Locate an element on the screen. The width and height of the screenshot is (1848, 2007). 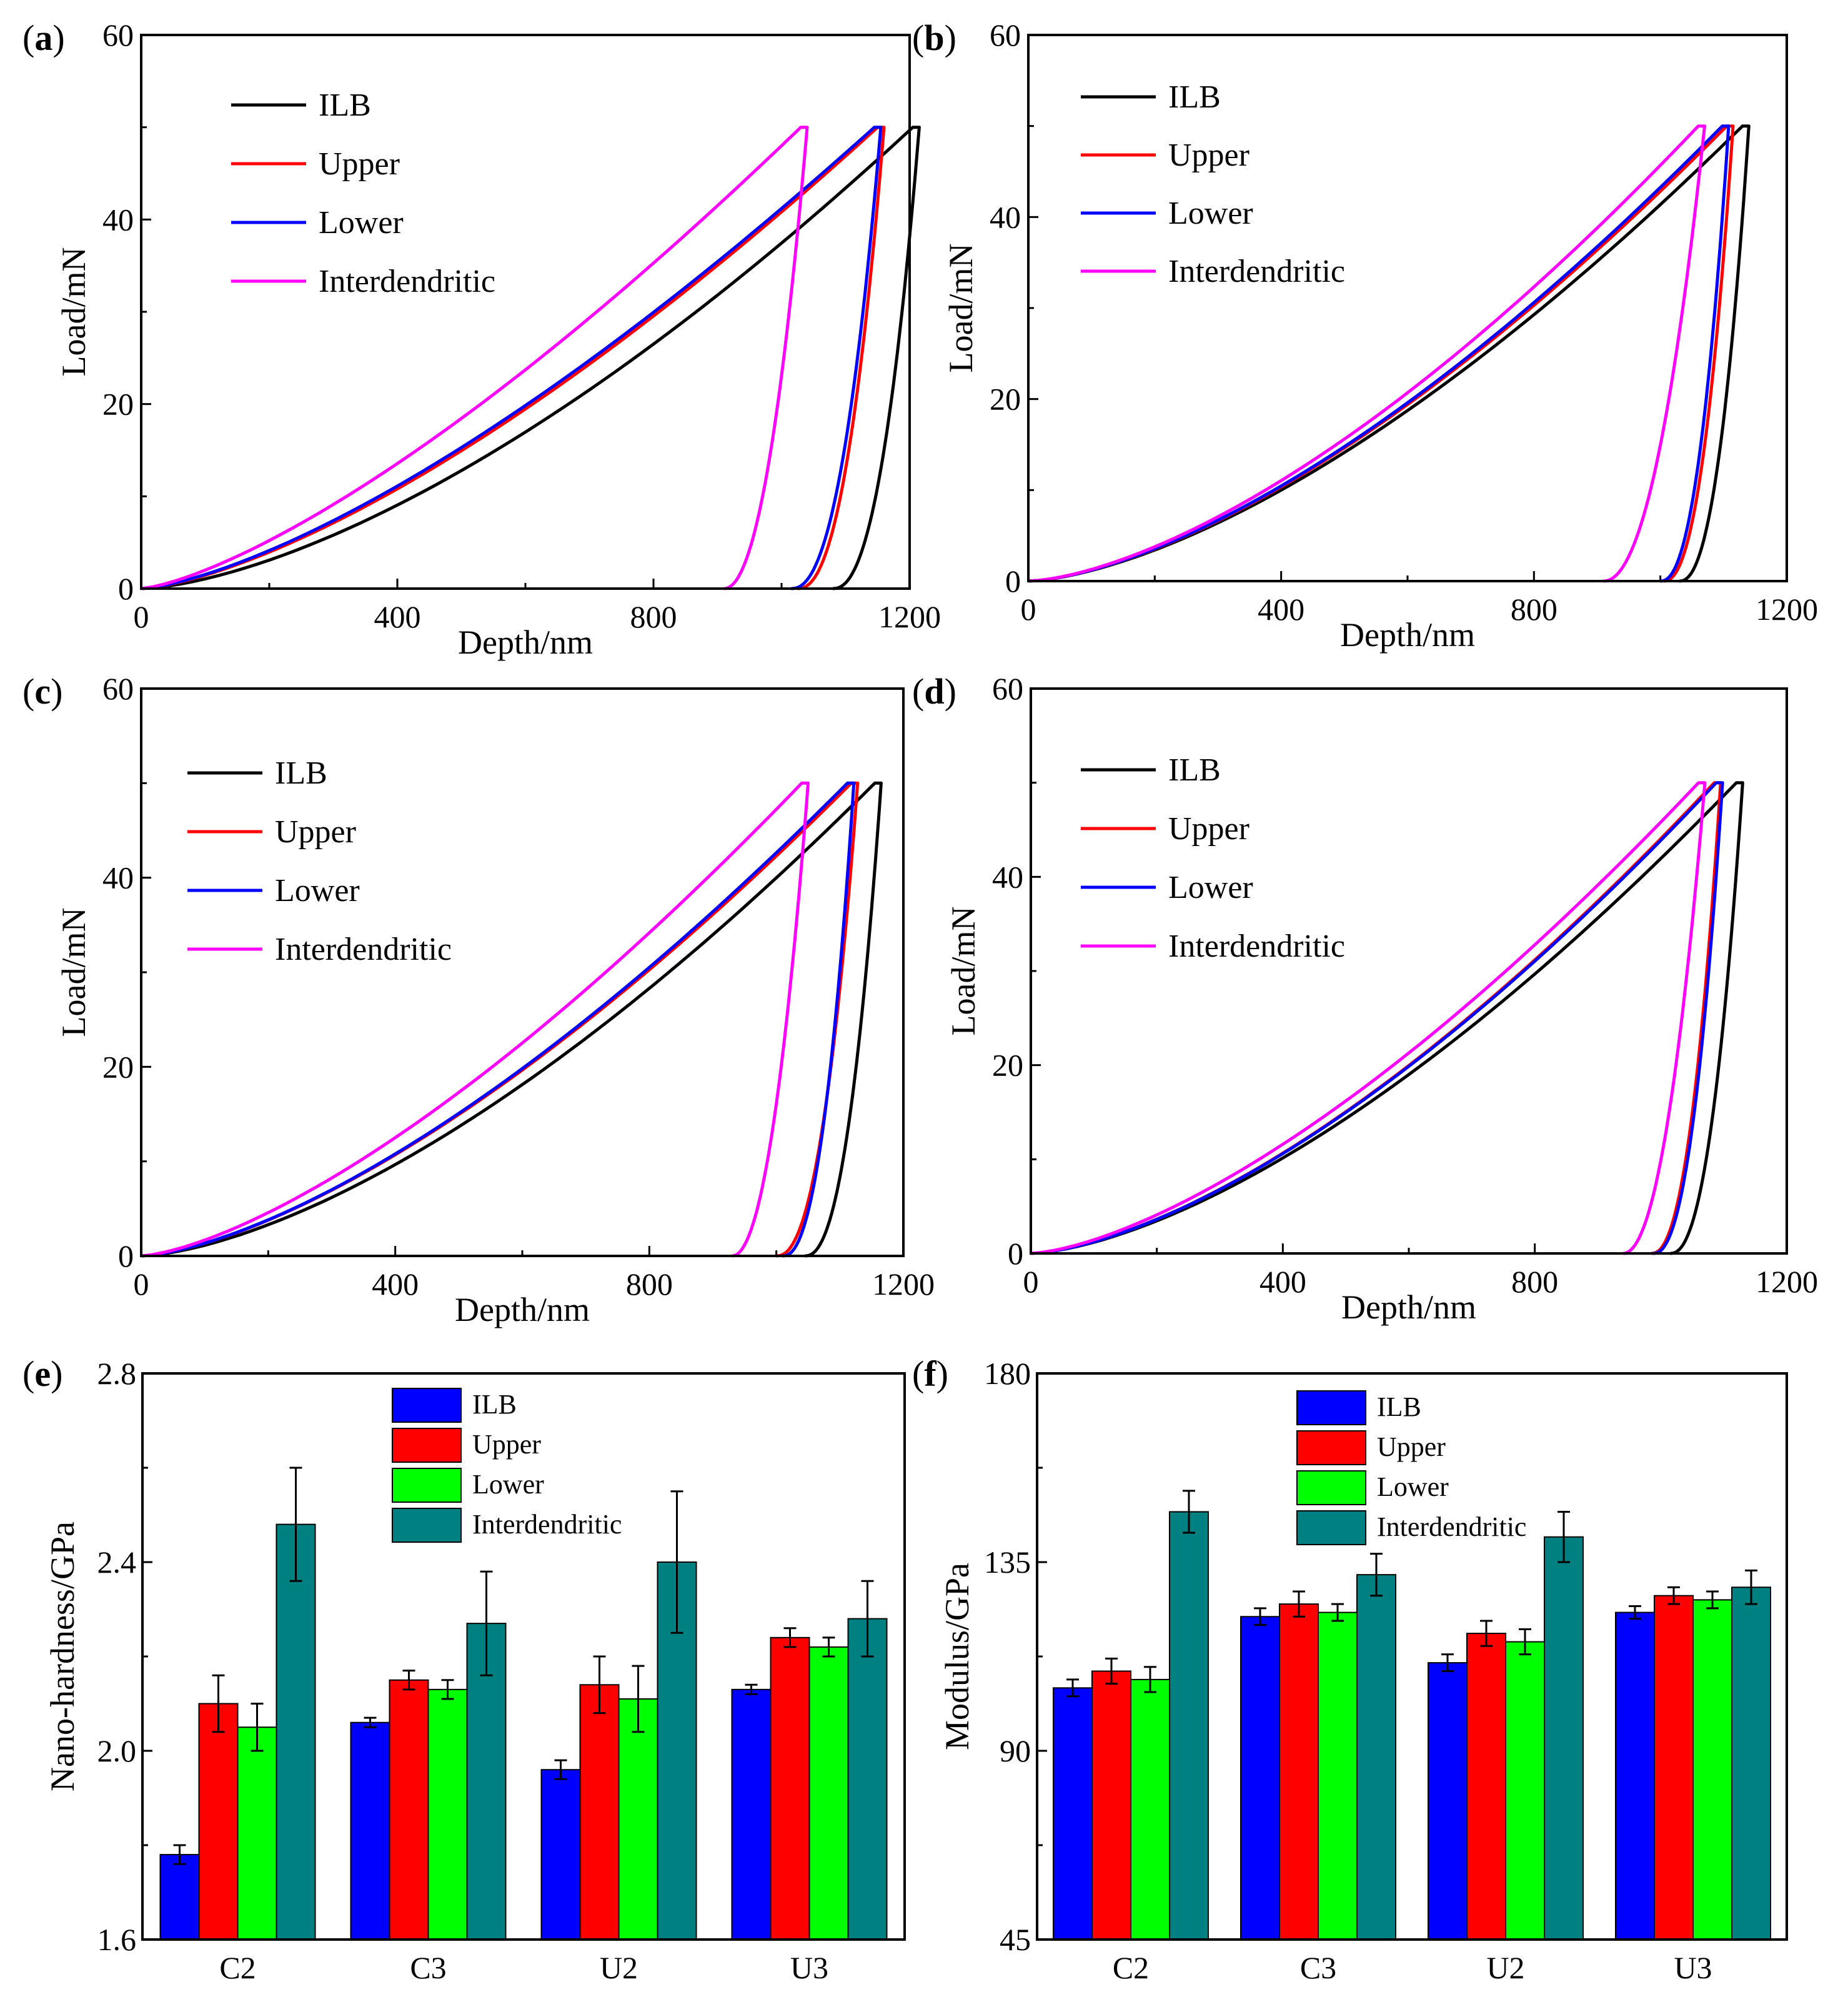
y-tick-label: 60 is located at coordinates (1005, 34).